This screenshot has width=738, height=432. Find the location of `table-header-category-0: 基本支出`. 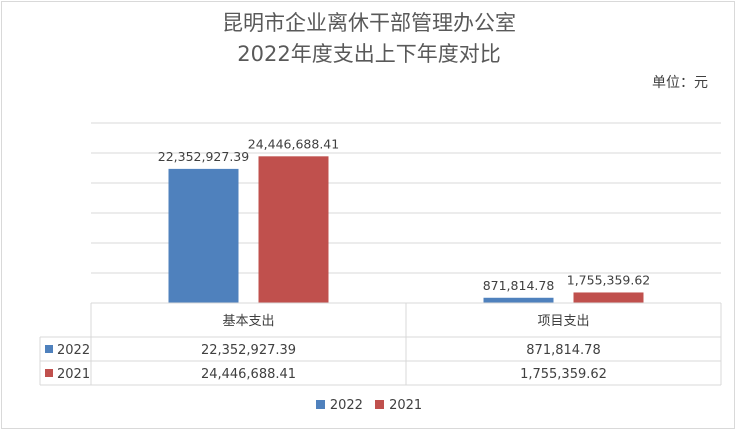

table-header-category-0: 基本支出 is located at coordinates (248, 321).